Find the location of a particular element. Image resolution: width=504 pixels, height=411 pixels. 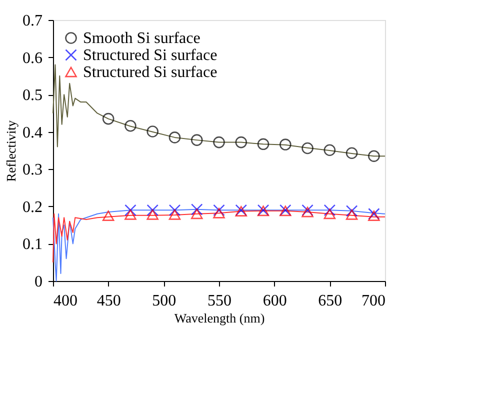

y-tick-label: 0.2 is located at coordinates (32, 207).